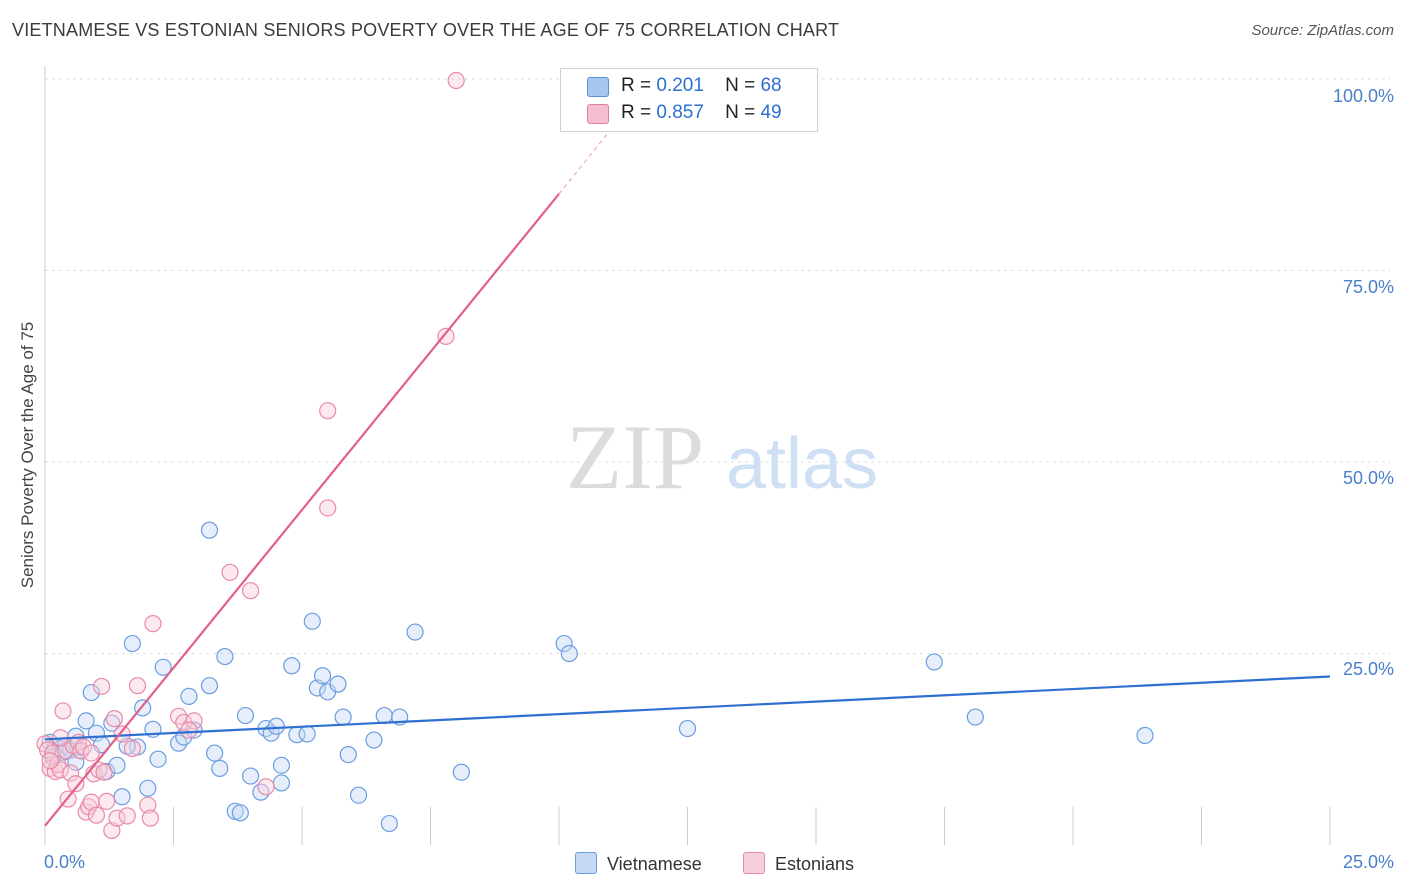 Image resolution: width=1406 pixels, height=892 pixels. Describe the element at coordinates (1368, 862) in the screenshot. I see `x-tick-25: 25.0%` at that location.